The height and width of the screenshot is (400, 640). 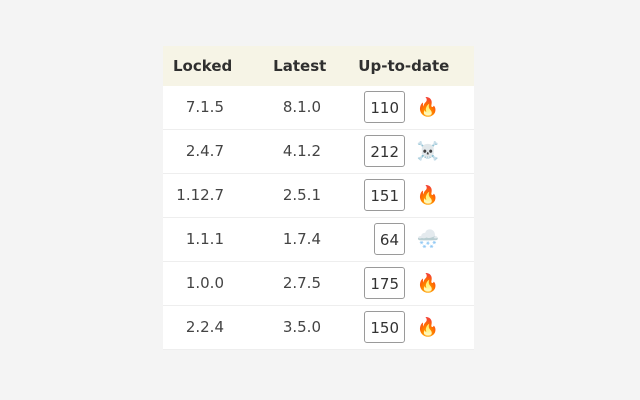 What do you see at coordinates (200, 195) in the screenshot?
I see `locked-version: 1.12.7` at bounding box center [200, 195].